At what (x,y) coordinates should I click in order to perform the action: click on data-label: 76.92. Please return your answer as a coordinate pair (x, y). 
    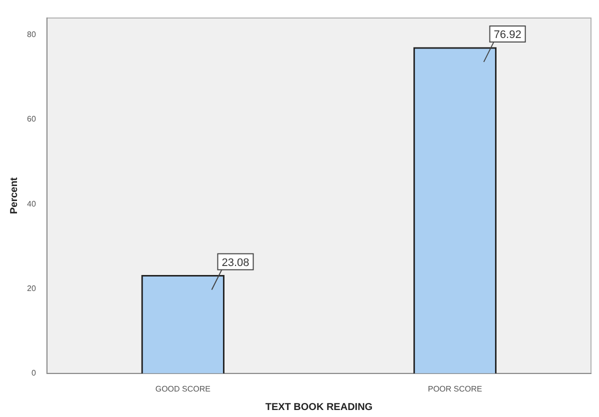
    Looking at the image, I should click on (508, 34).